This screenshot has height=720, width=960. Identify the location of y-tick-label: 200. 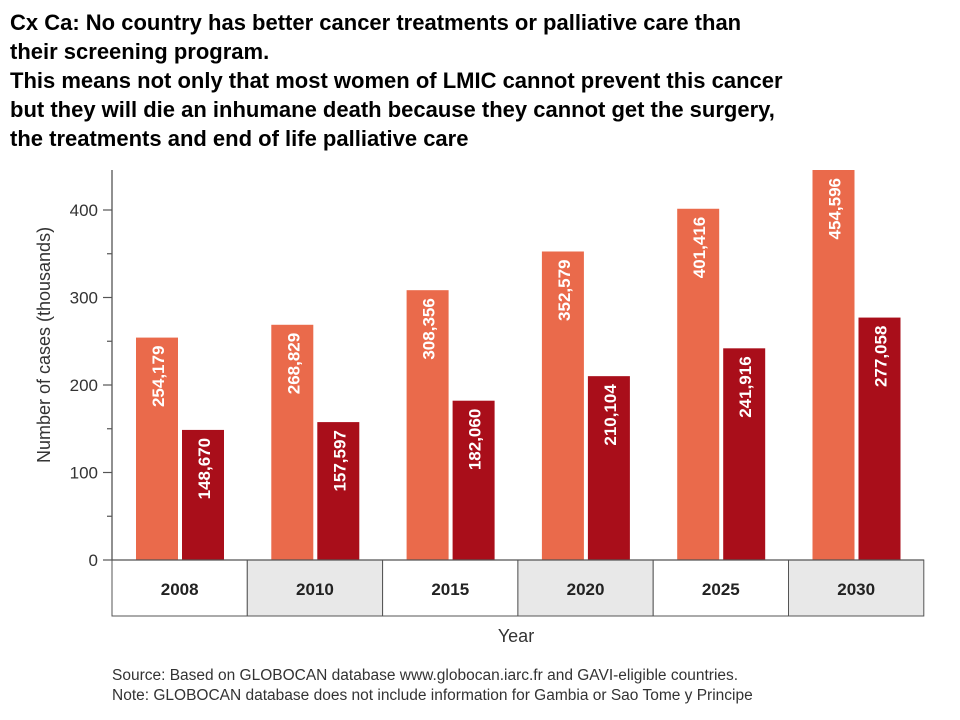
(84, 385).